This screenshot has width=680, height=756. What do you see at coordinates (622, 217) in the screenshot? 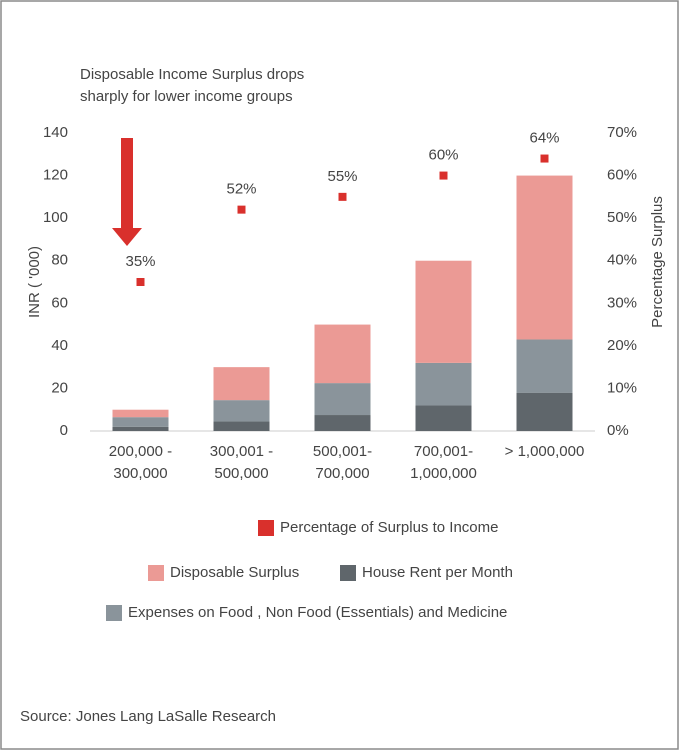
I see `y2-tick-label: 50%` at bounding box center [622, 217].